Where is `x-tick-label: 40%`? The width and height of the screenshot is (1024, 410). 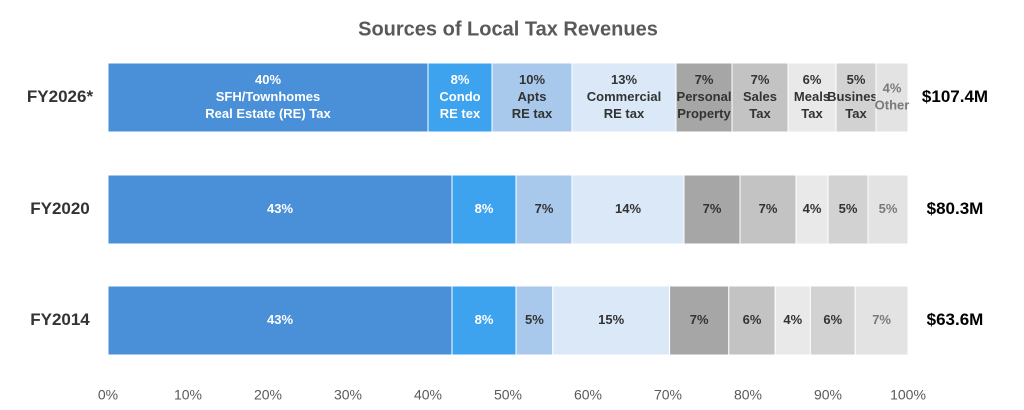 x-tick-label: 40% is located at coordinates (428, 395).